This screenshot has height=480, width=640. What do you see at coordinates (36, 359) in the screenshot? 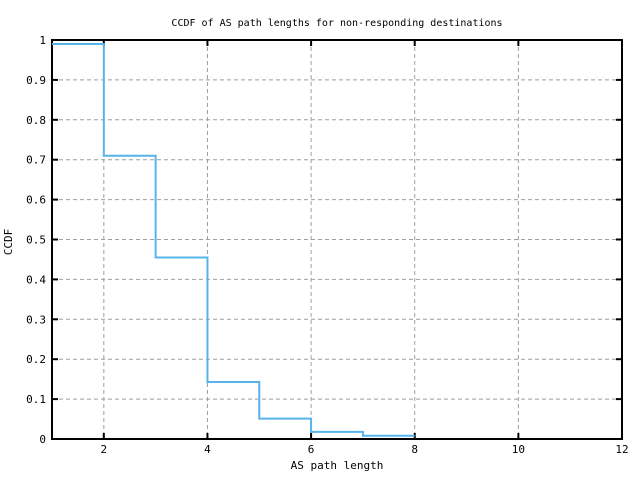
I see `y-tick-label: 0.2` at bounding box center [36, 359].